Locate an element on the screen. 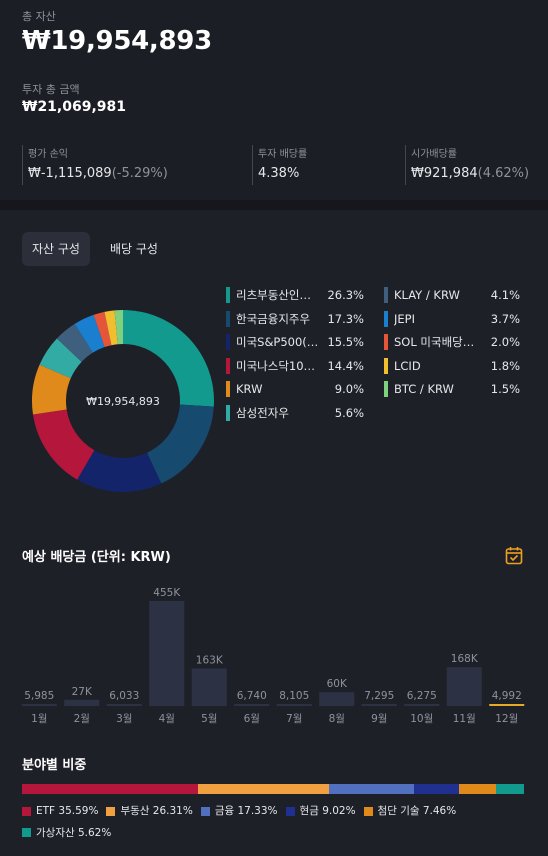 The height and width of the screenshot is (856, 548). total-assets-label: 총 자산 is located at coordinates (39, 16).